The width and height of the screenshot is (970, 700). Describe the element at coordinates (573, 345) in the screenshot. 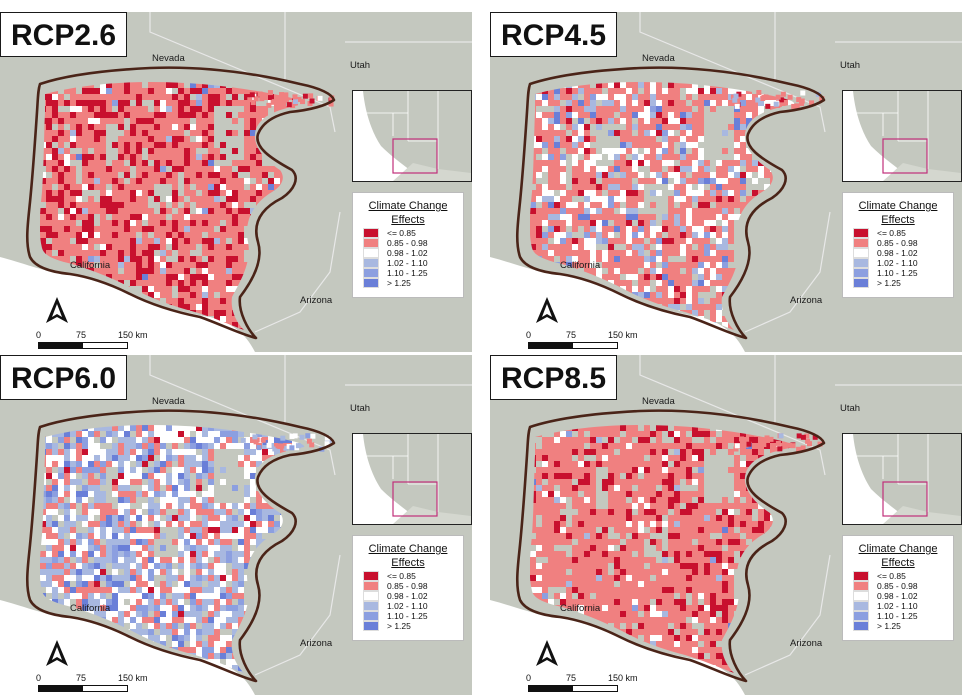

I see `scale-bar-graphic` at that location.